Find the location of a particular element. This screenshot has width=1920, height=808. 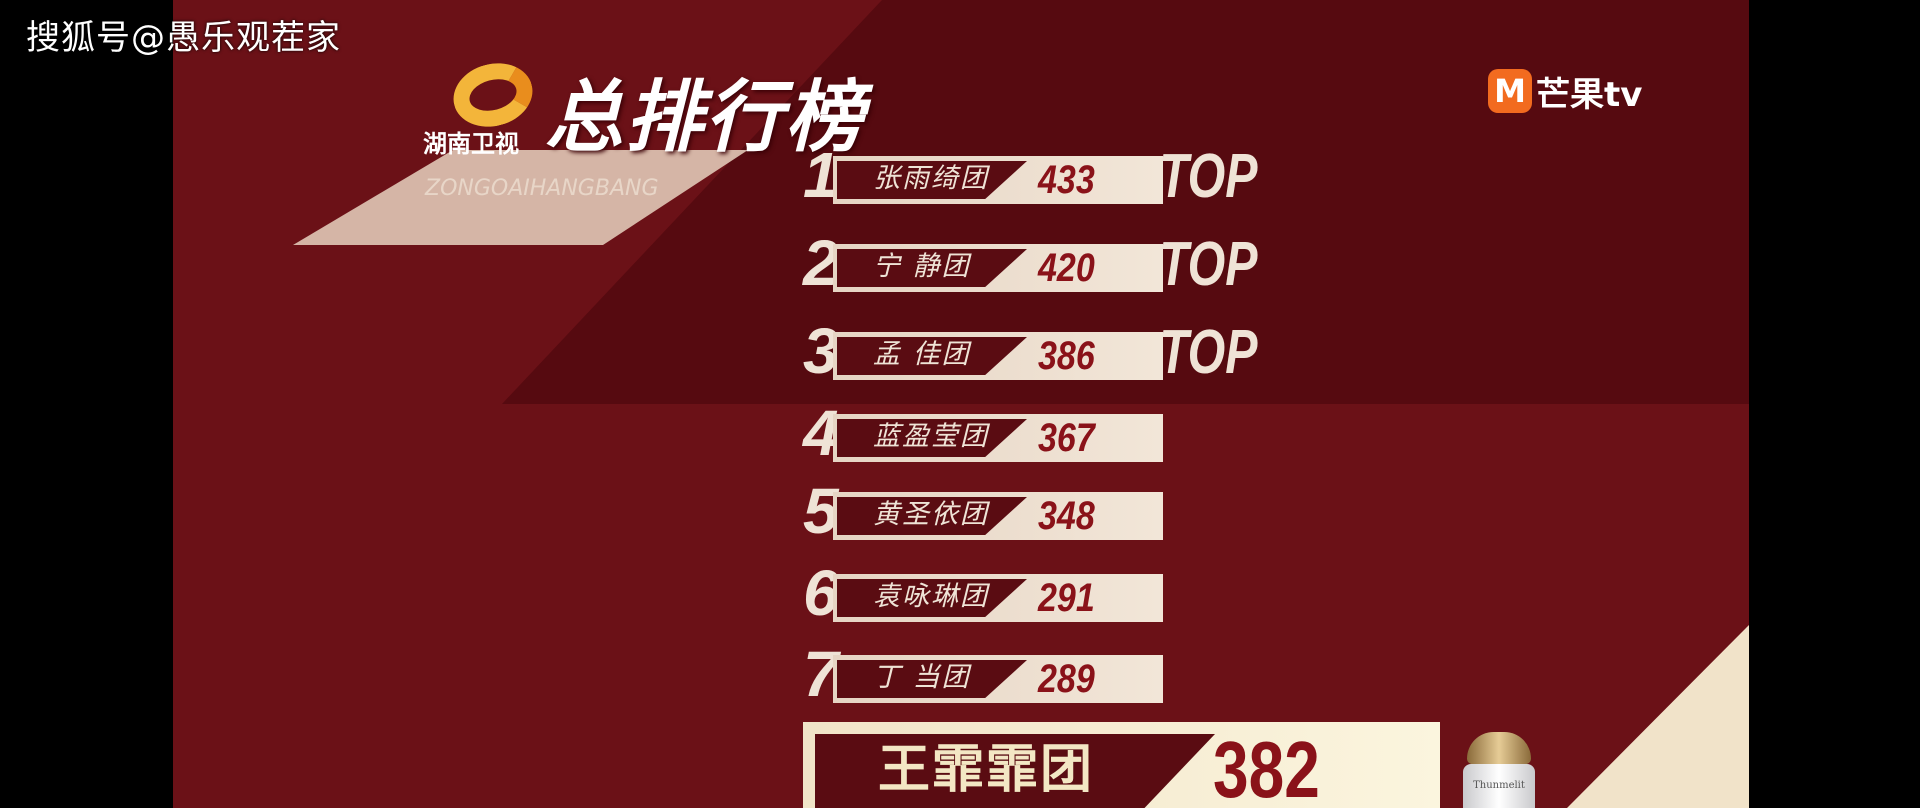

team-score: 433 is located at coordinates (1066, 180).